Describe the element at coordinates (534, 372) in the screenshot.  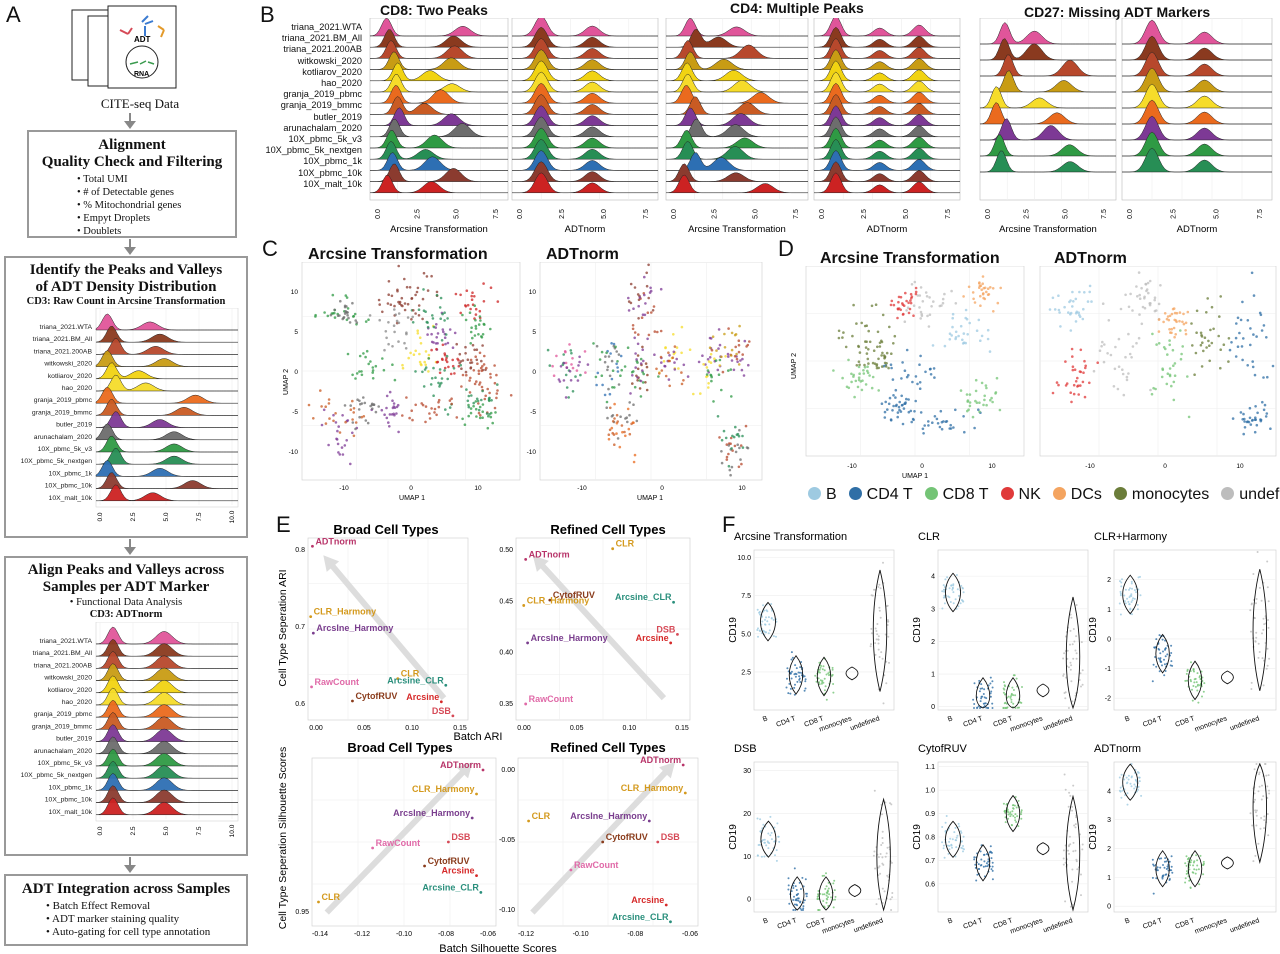
I see `c-ytick-b-2: 0` at that location.